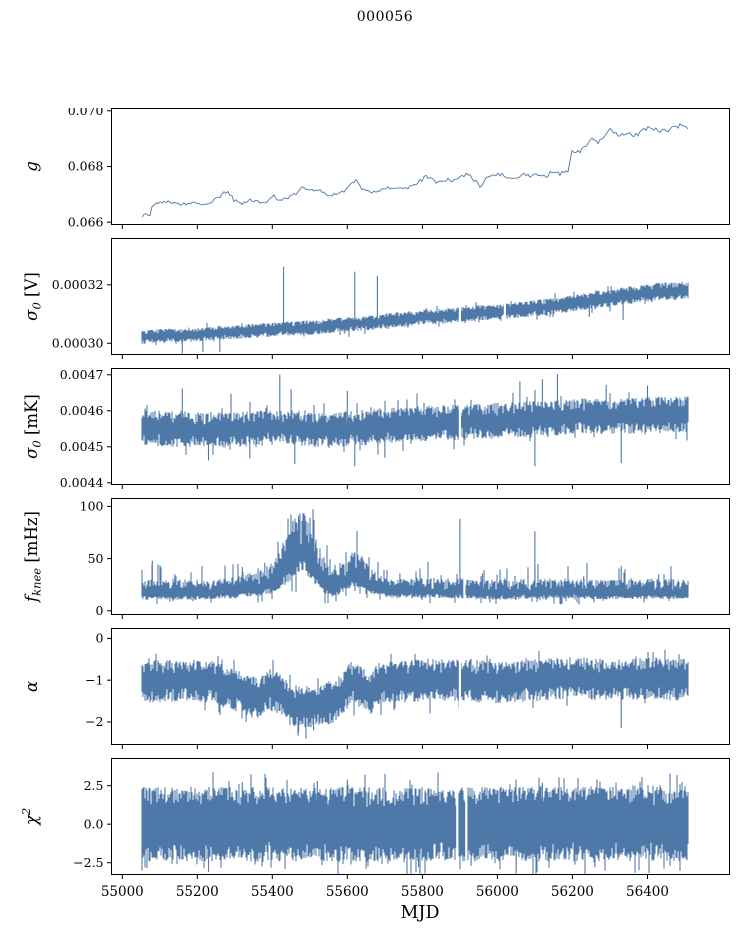 The width and height of the screenshot is (741, 944). What do you see at coordinates (647, 892) in the screenshot?
I see `x-tick-label: 56400` at bounding box center [647, 892].